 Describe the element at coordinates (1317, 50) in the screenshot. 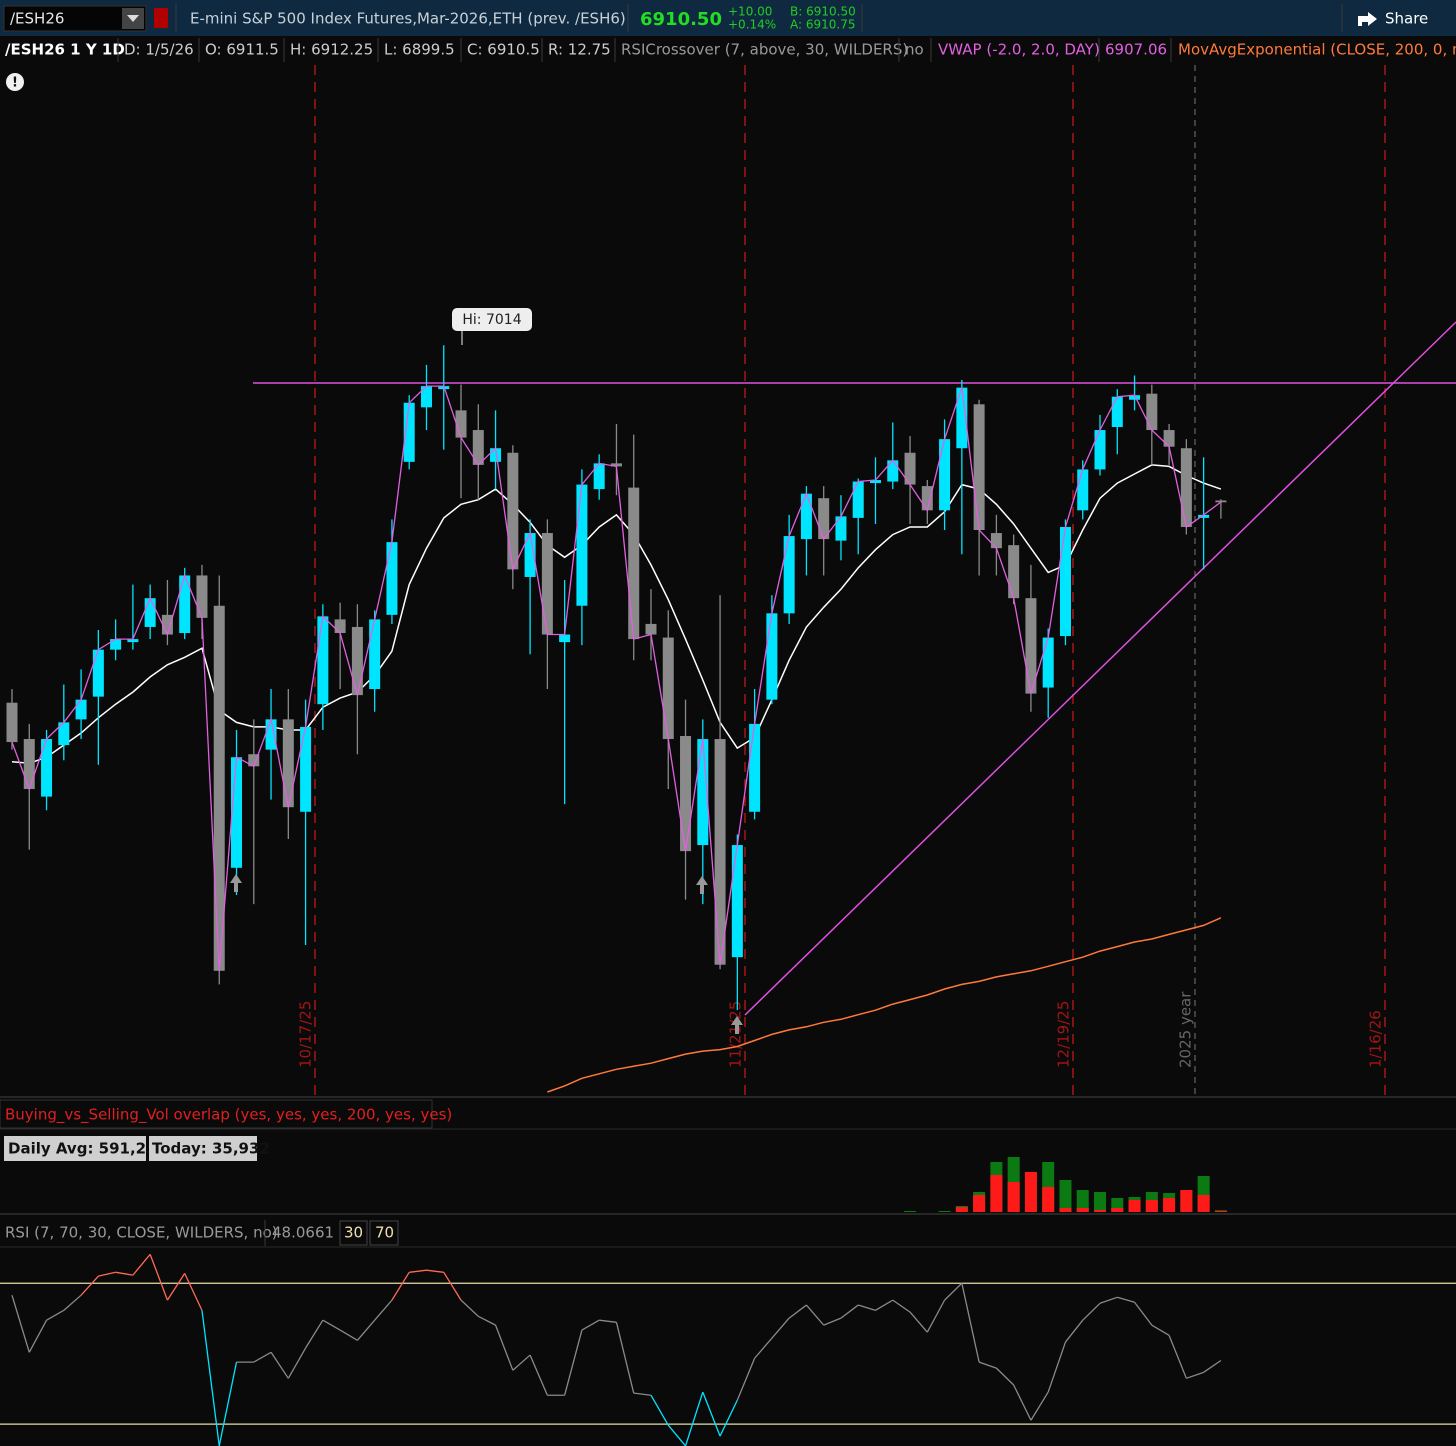

I see `ema-study: MovAvgExponential (CLOSE, 200, 0, no` at that location.